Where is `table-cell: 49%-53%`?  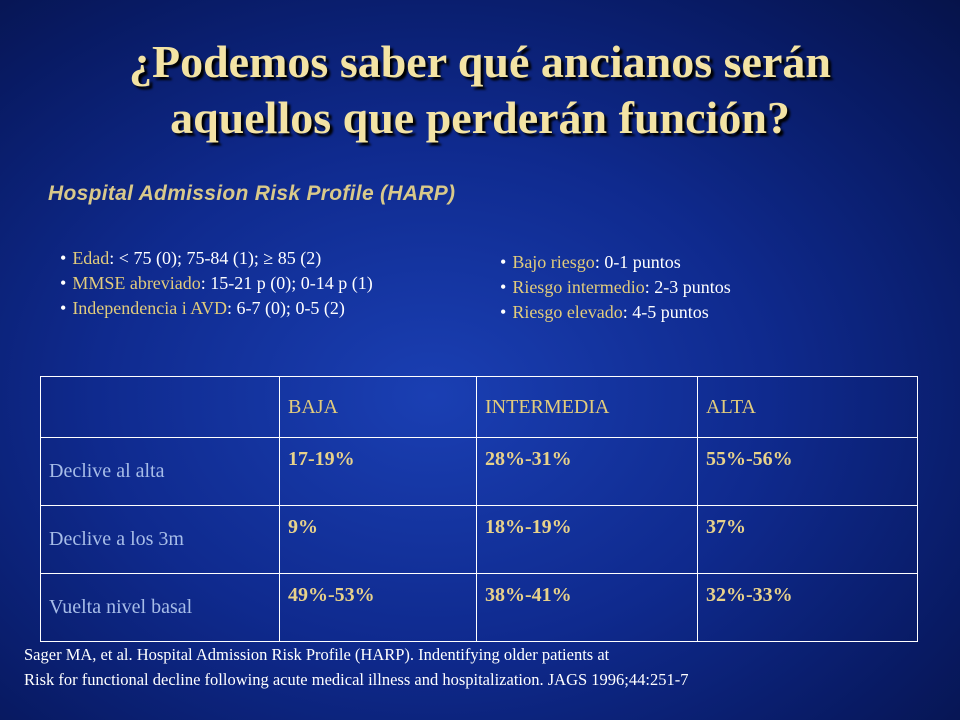
table-cell: 49%-53% is located at coordinates (378, 607).